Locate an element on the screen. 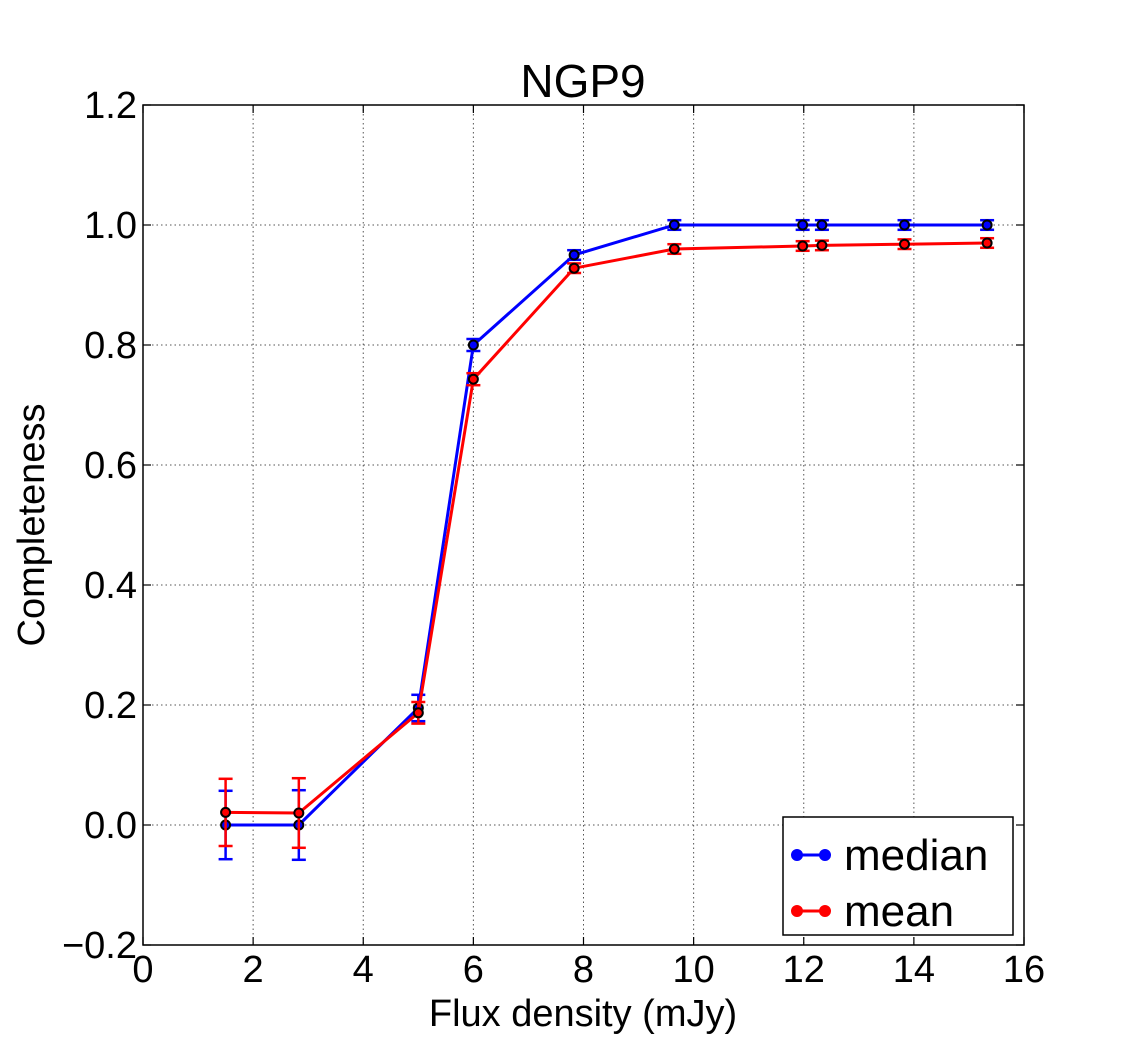  x-tick-label: 8 is located at coordinates (583, 970).